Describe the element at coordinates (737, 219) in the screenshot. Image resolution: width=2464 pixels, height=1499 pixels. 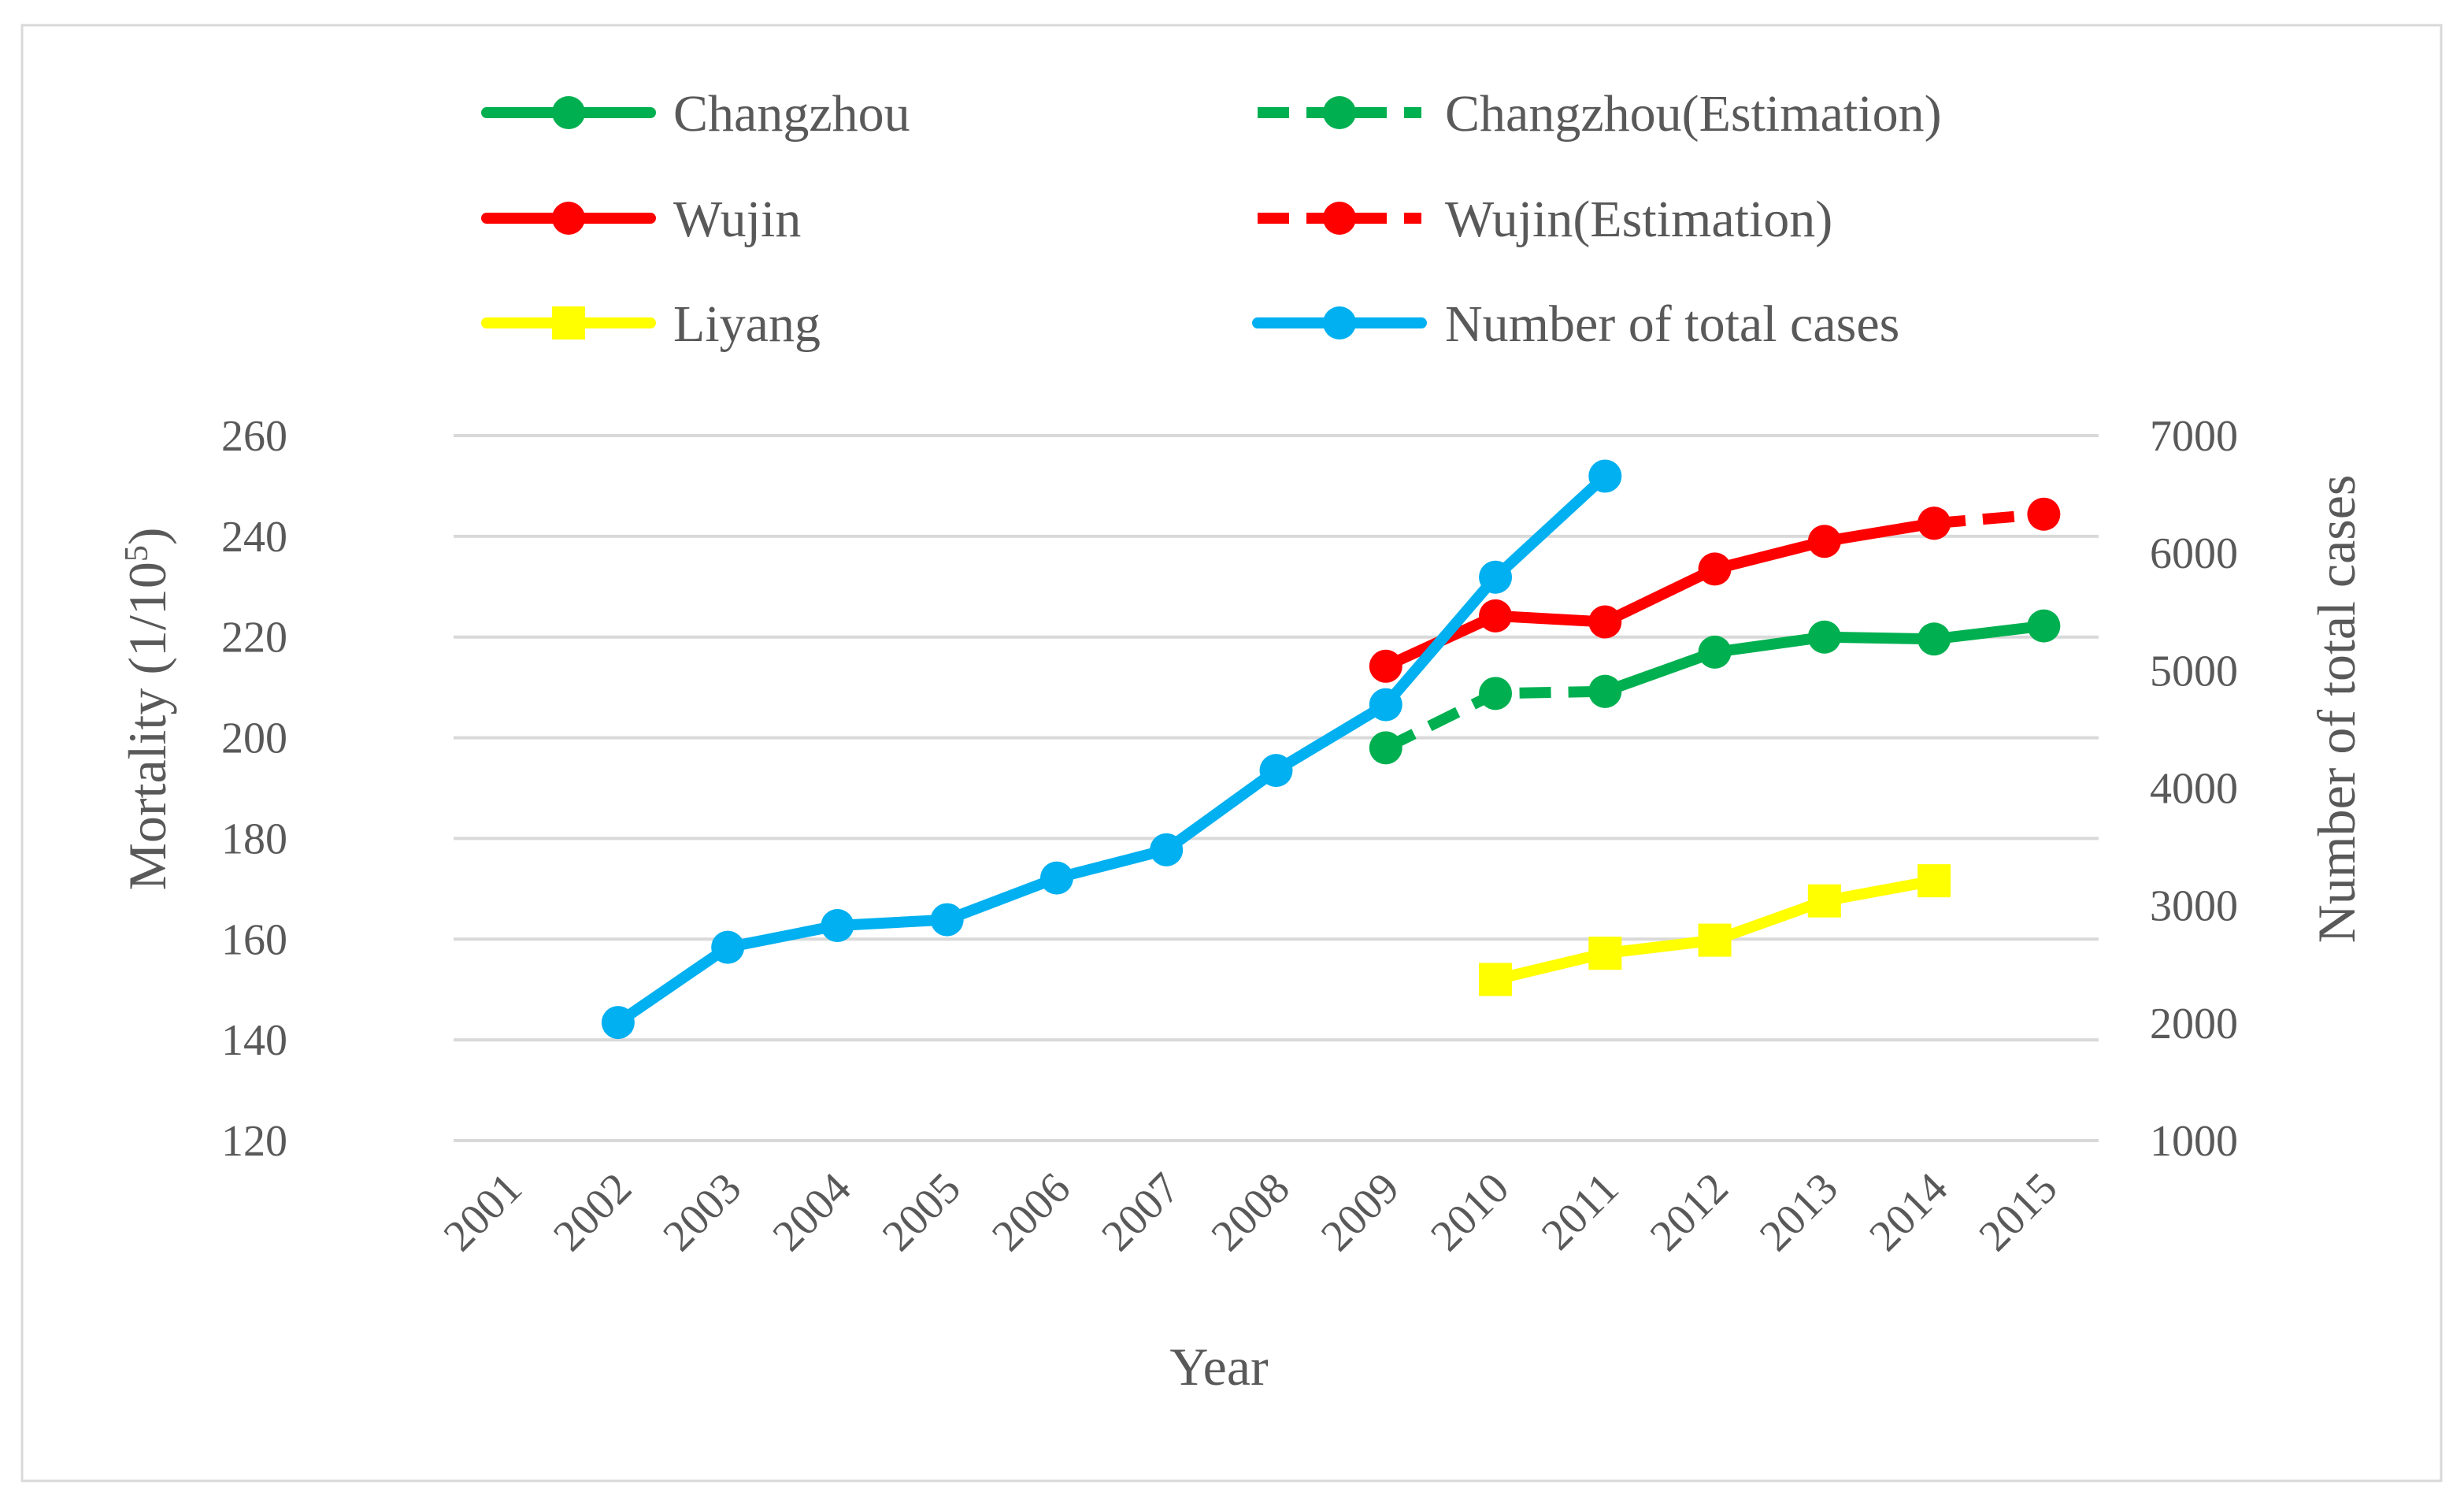
I see `legend-label: Wujin` at that location.